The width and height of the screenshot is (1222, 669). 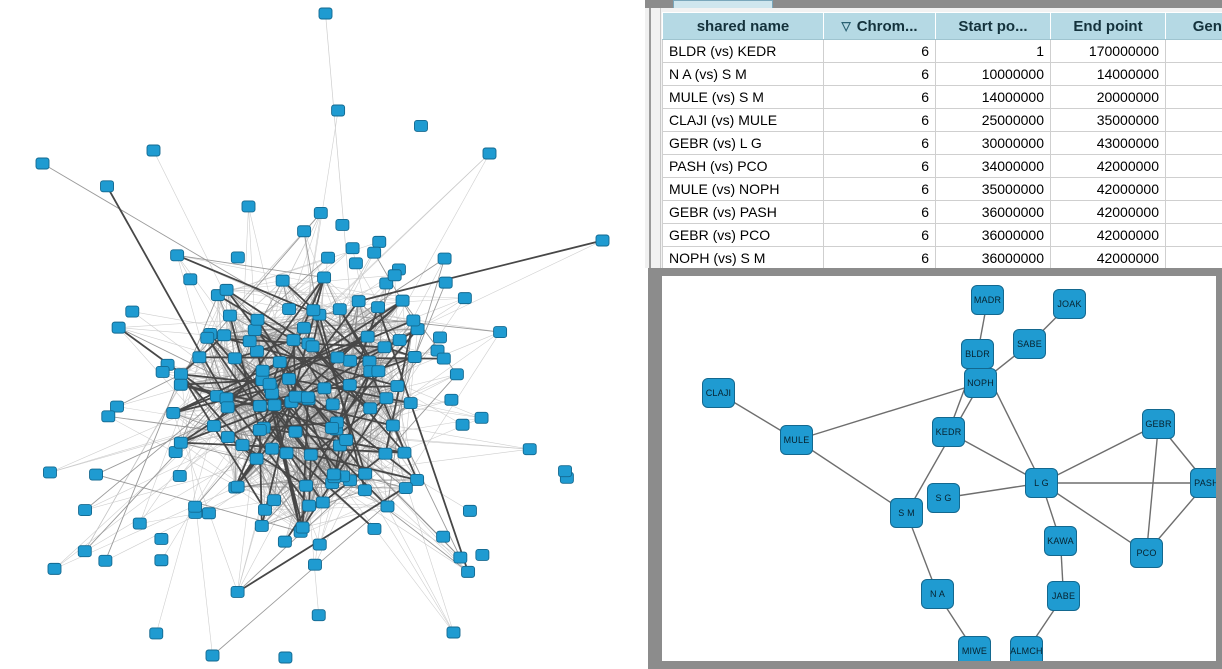 What do you see at coordinates (942, 235) in the screenshot?
I see `table-row: GEBR (vs) PCO636000000420000008.4` at bounding box center [942, 235].